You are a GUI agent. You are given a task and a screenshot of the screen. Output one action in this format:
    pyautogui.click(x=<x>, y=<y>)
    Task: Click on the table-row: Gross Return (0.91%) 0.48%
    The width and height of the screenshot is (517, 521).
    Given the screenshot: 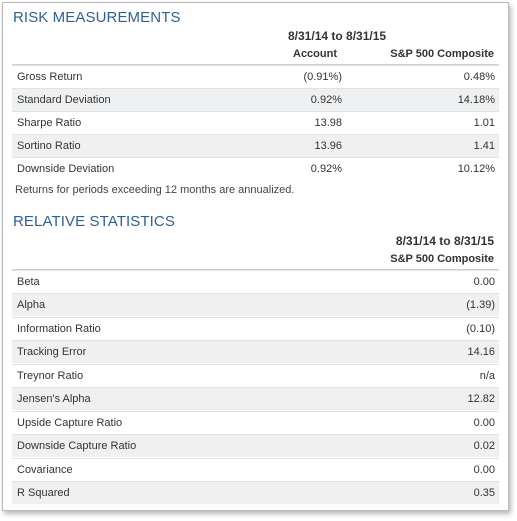 What is the action you would take?
    pyautogui.click(x=255, y=76)
    